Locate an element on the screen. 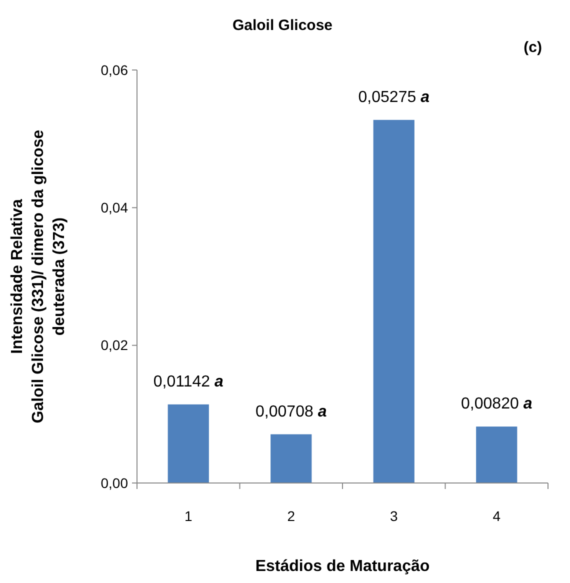 This screenshot has width=570, height=583. y-axis-title: Intensidade Relativa Galoil Glicose (331)/ dimero da glicose deuterada (373) is located at coordinates (38, 277).